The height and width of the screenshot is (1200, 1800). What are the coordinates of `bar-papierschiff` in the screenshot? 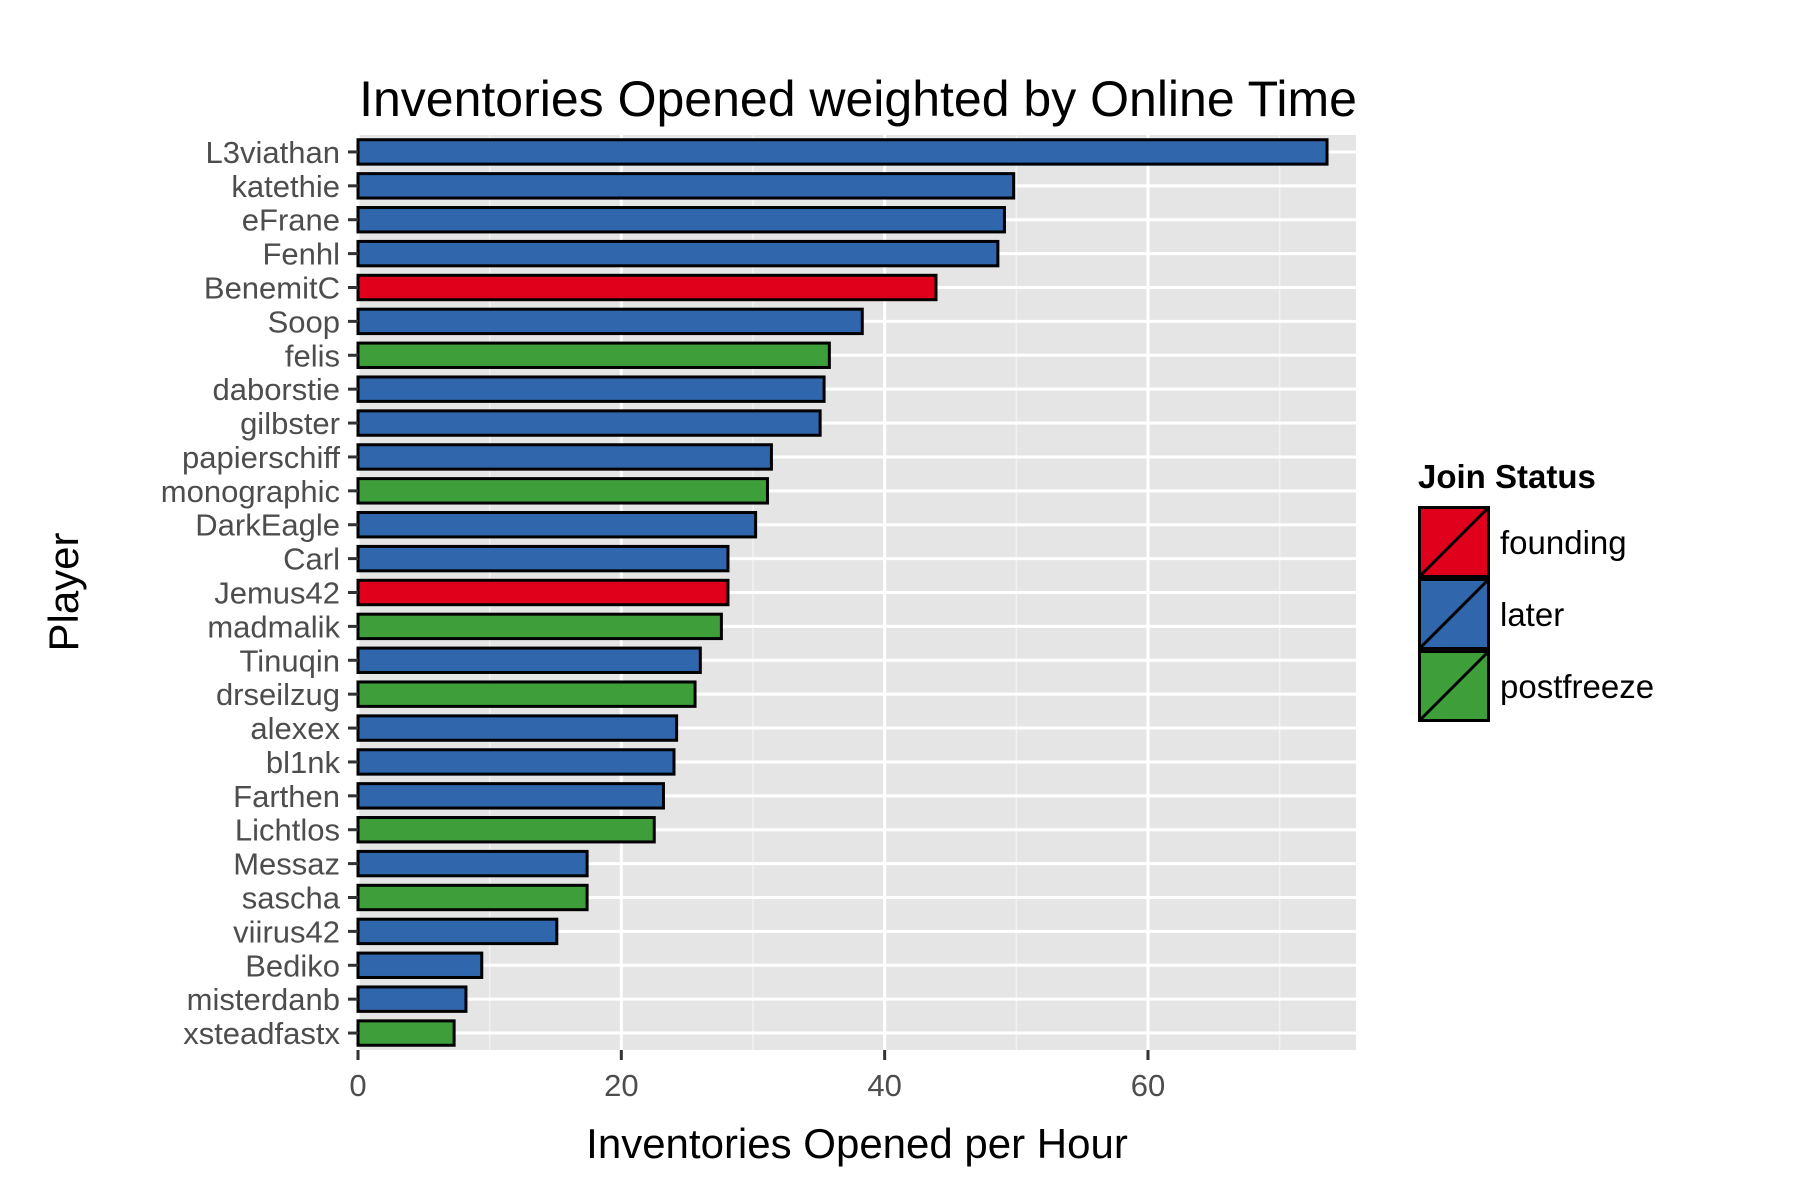 It's located at (564, 457).